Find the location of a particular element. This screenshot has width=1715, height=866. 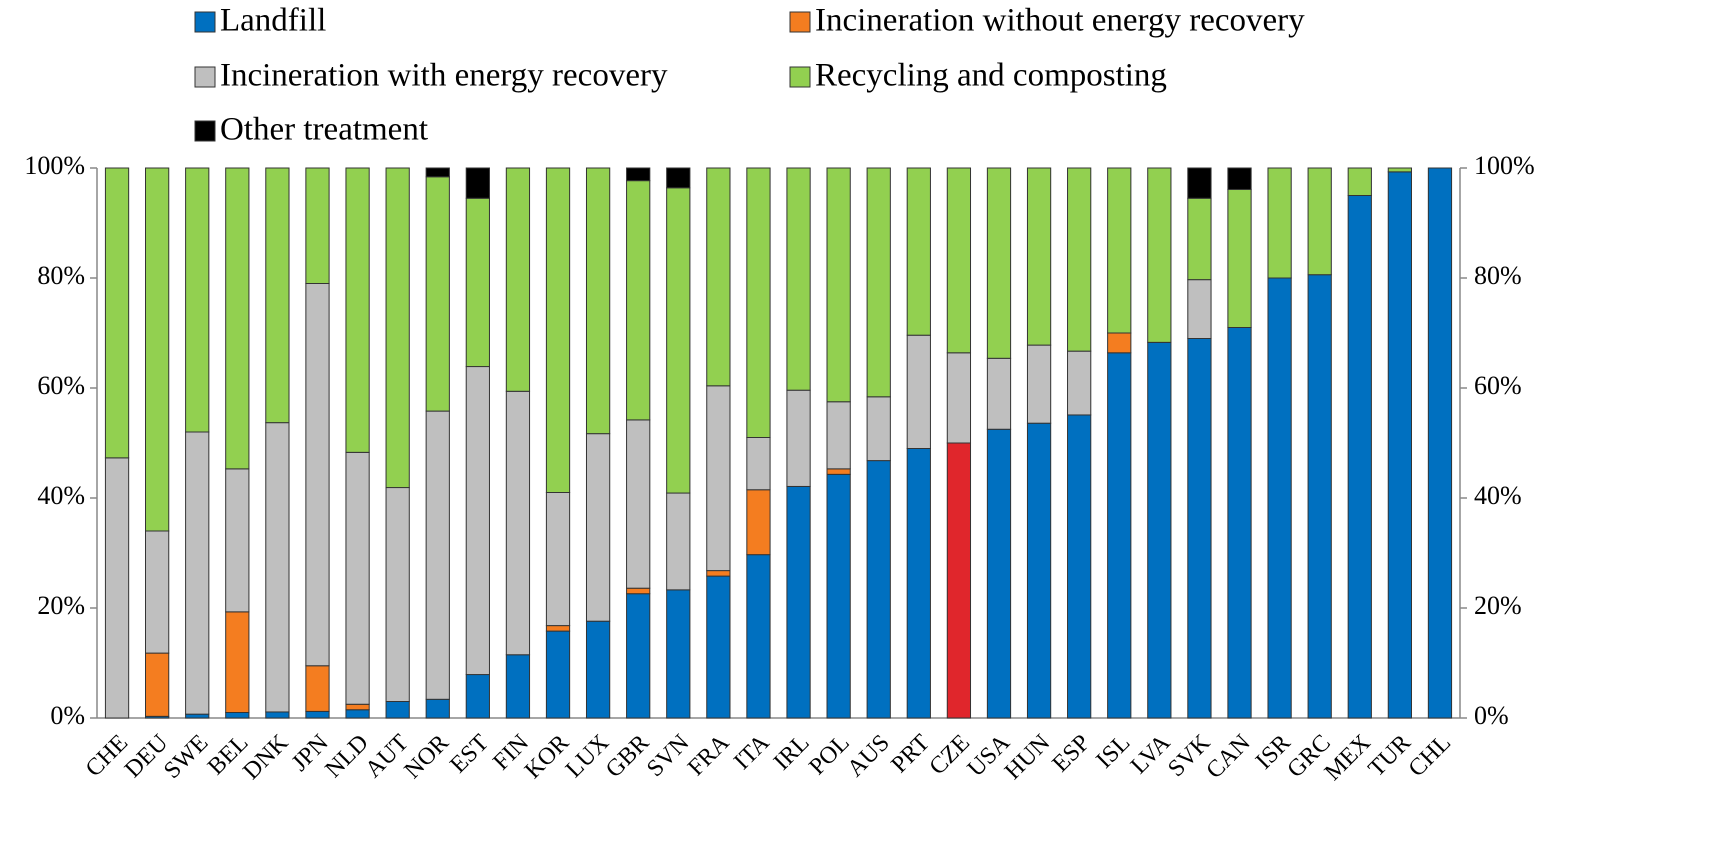

y-tick-label: 80% is located at coordinates (61, 275).